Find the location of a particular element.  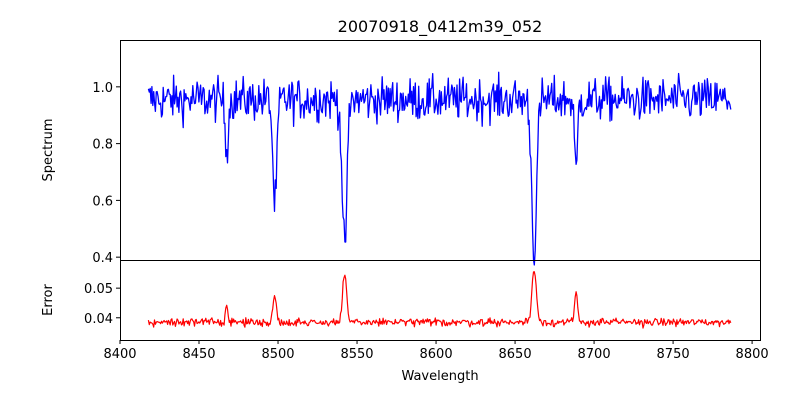

error-series-line is located at coordinates (439, 300).